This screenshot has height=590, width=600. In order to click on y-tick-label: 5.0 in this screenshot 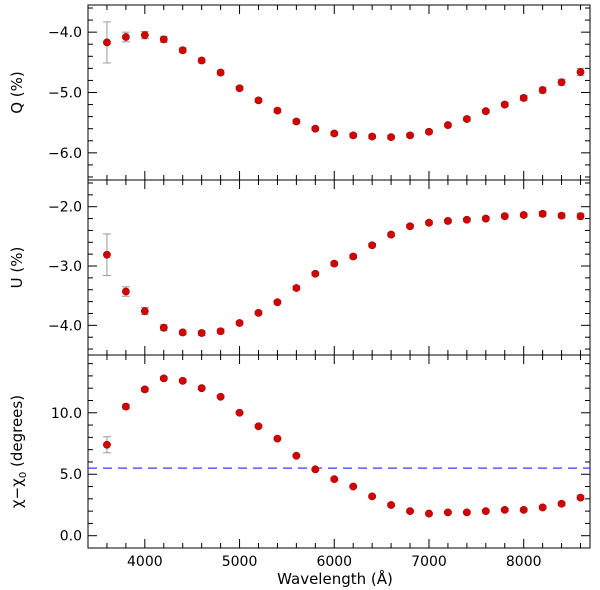, I will do `click(71, 475)`.